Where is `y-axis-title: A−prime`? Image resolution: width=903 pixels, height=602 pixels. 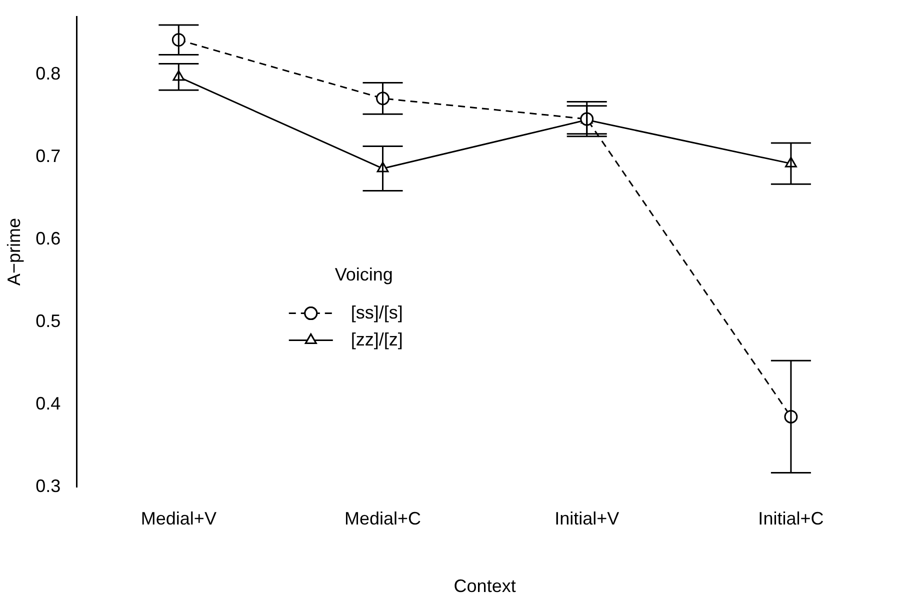 y-axis-title: A−prime is located at coordinates (14, 252).